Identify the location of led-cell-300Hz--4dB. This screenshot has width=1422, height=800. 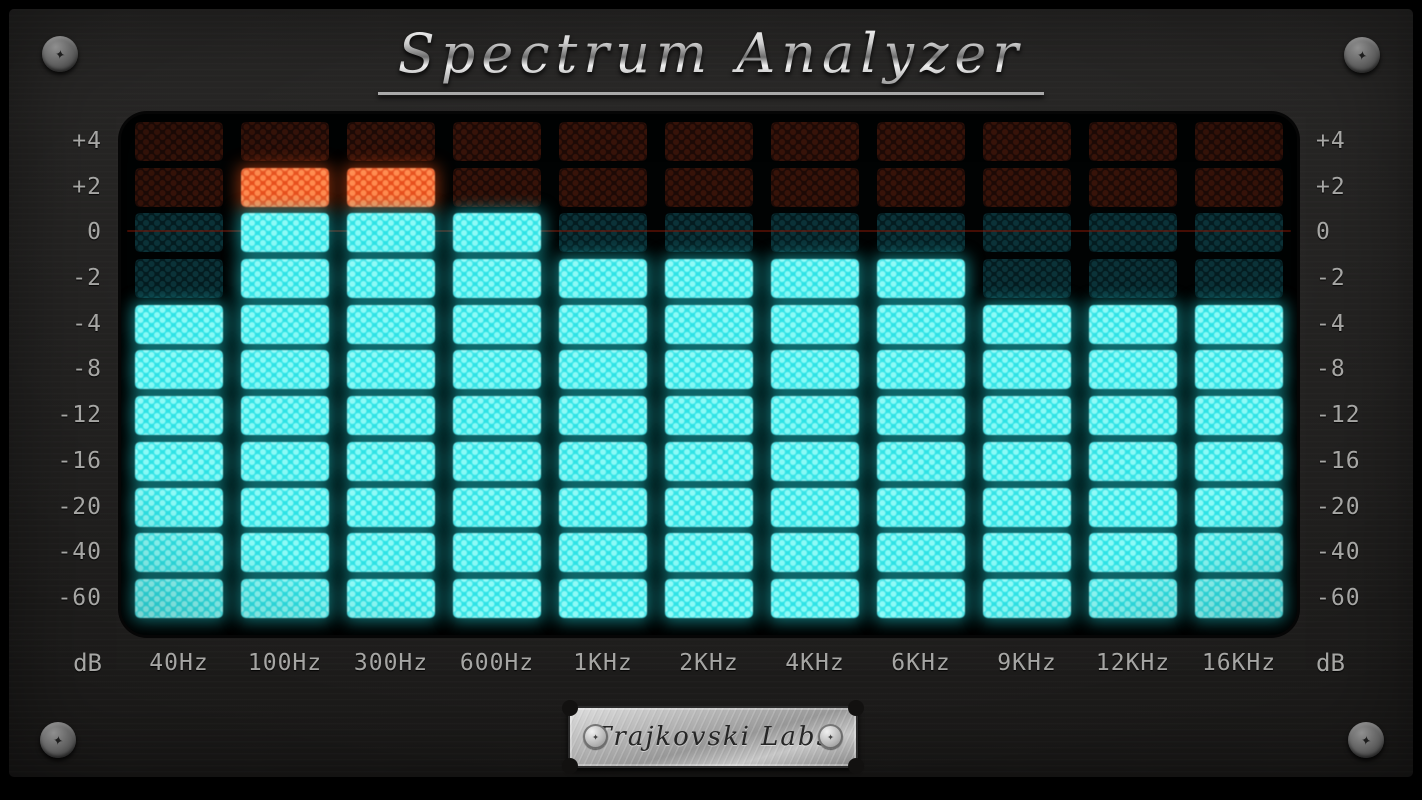
(391, 324).